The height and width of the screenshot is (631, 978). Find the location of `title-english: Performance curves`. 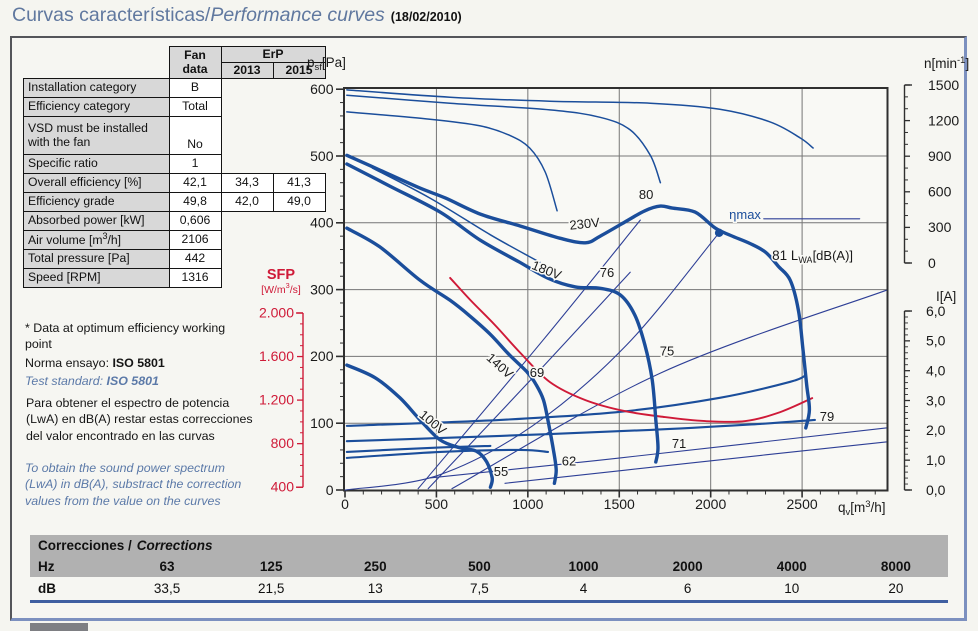

title-english: Performance curves is located at coordinates (297, 15).